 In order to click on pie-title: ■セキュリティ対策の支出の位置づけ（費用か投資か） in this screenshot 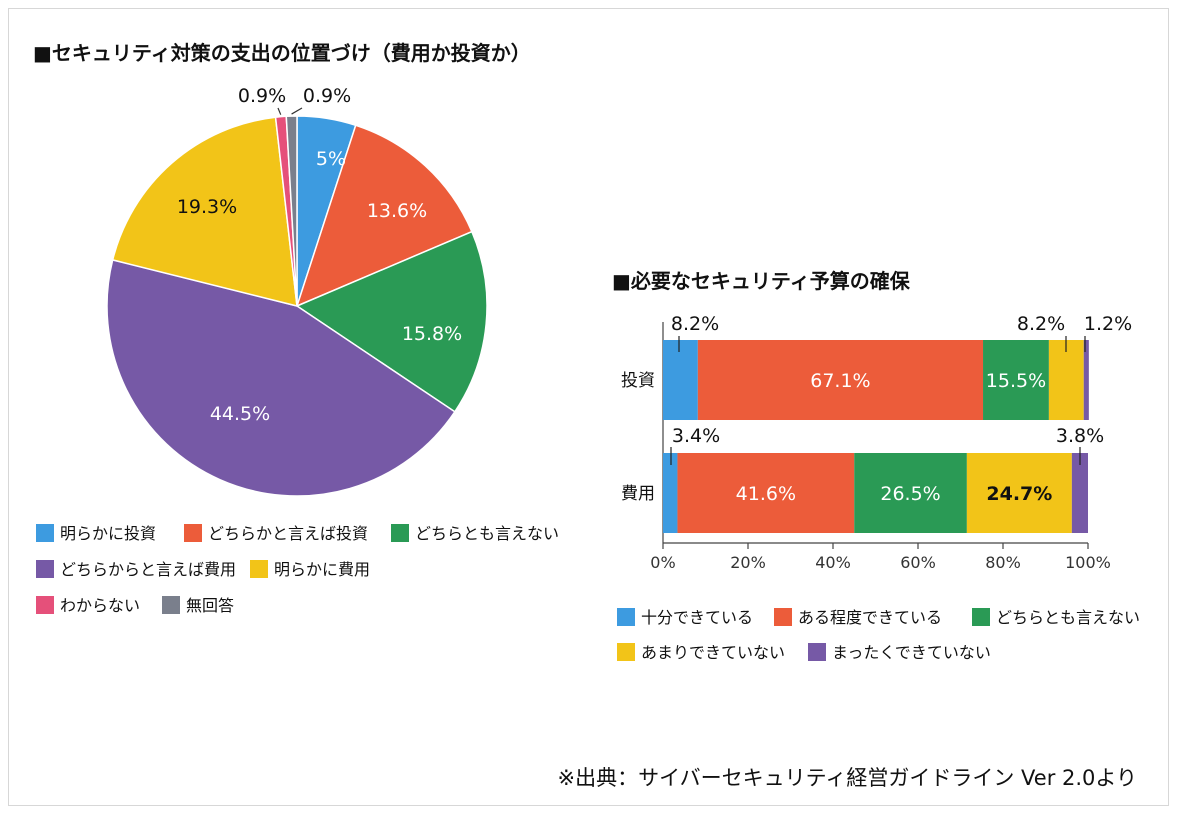, I will do `click(282, 53)`.